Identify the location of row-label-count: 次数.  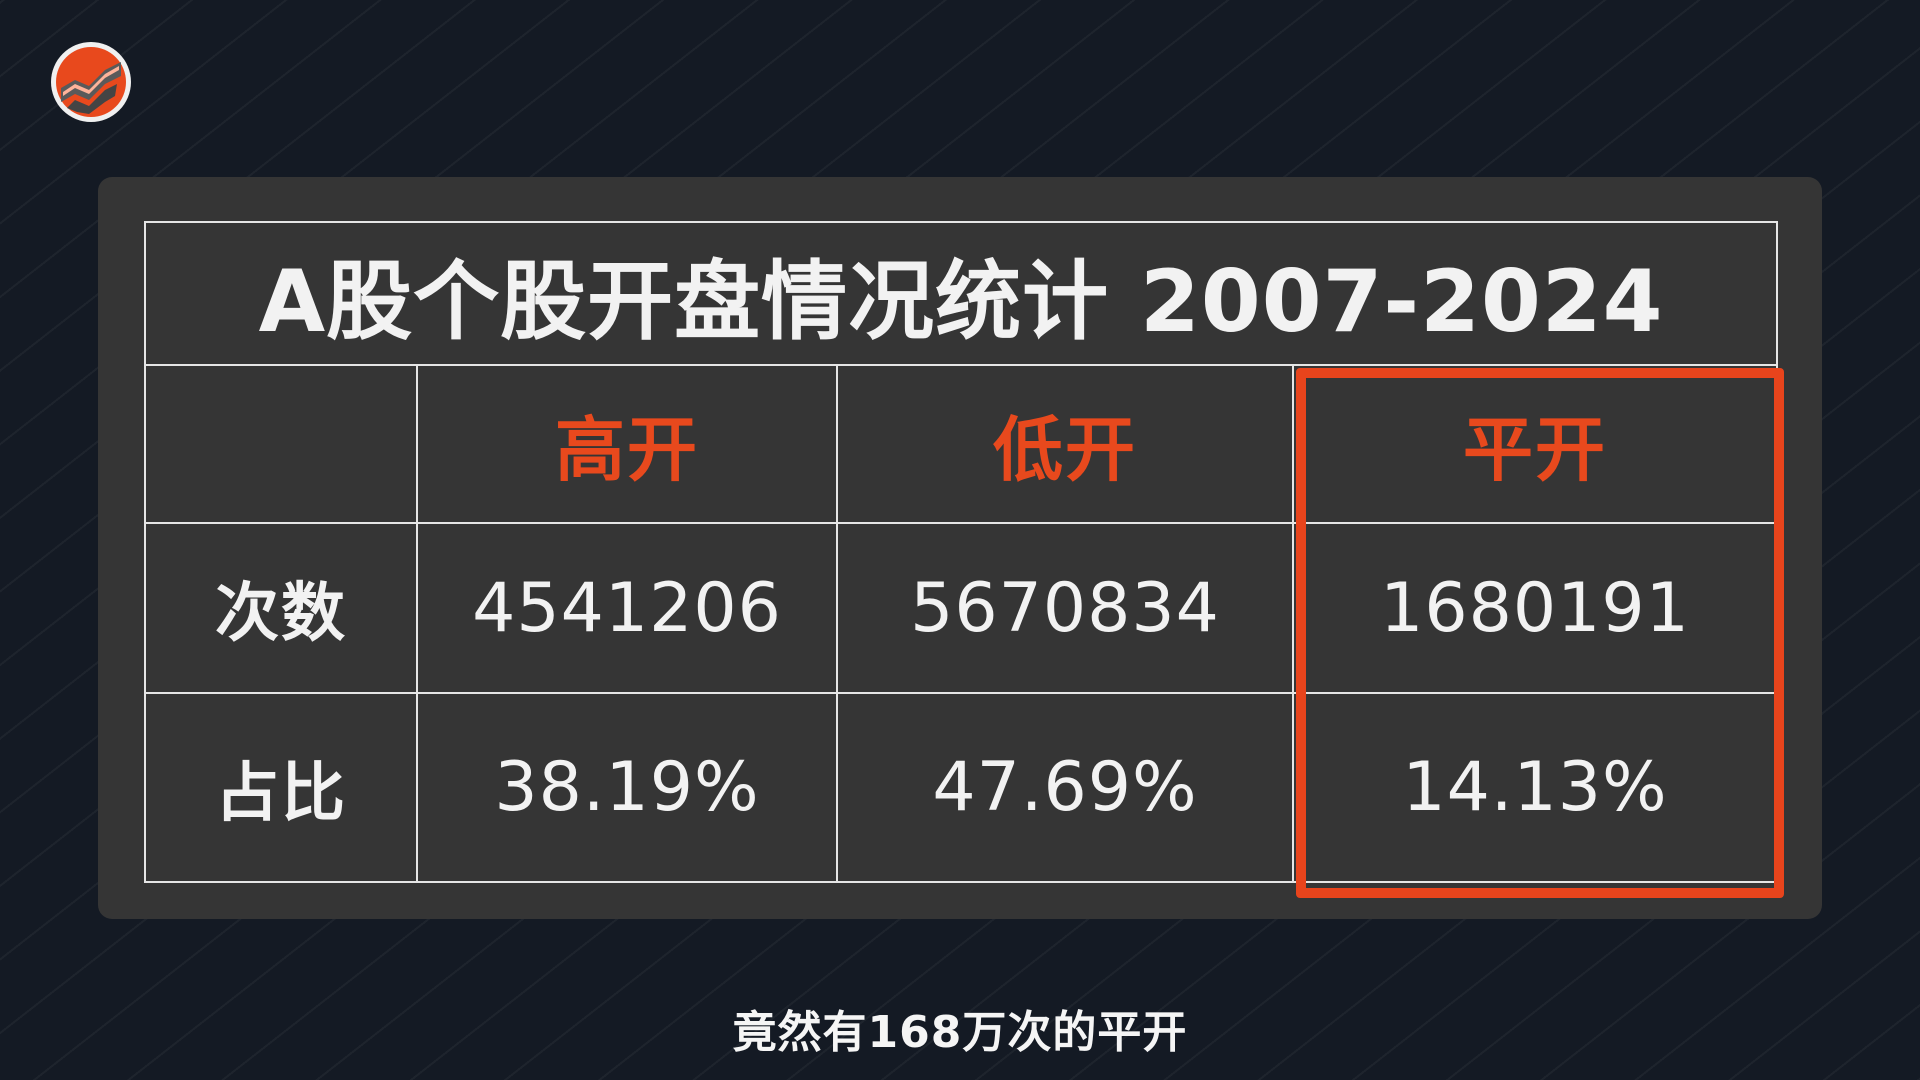
(281, 608).